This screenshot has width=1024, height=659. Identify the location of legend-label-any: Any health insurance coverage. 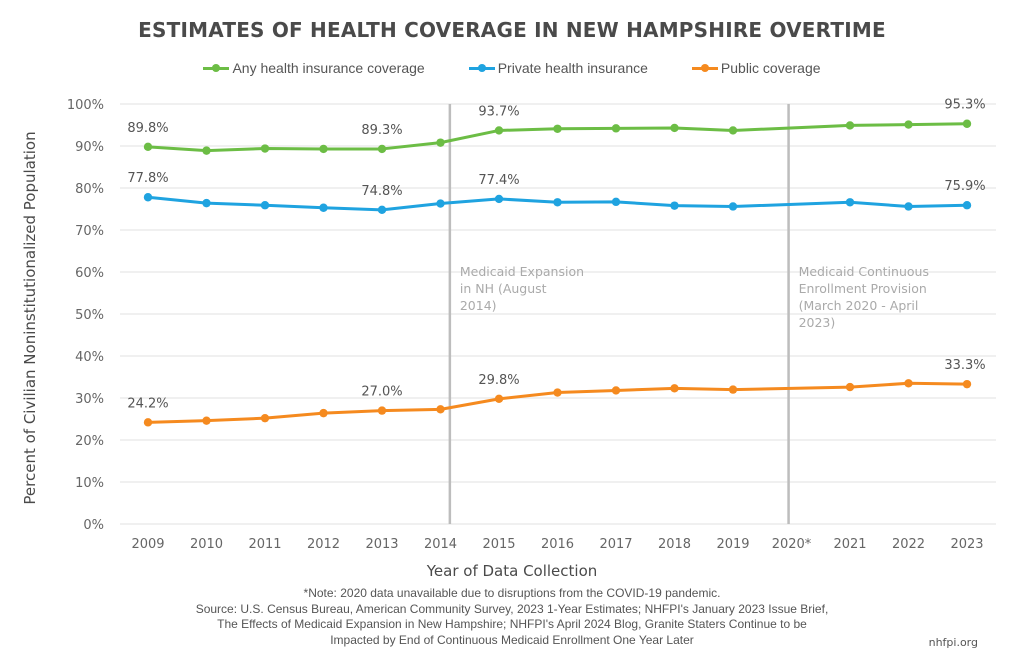
(328, 68).